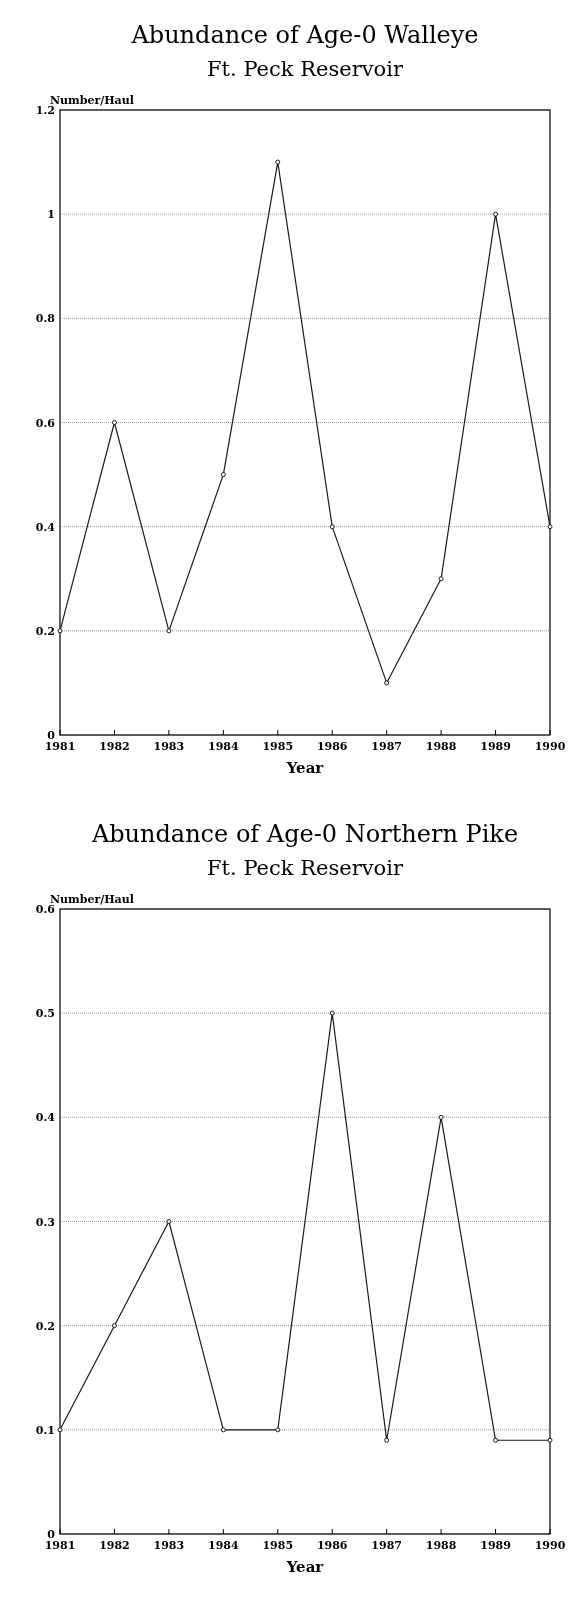  I want to click on chart-title: Abundance of Age-0 Northern Pike, so click(304, 833).